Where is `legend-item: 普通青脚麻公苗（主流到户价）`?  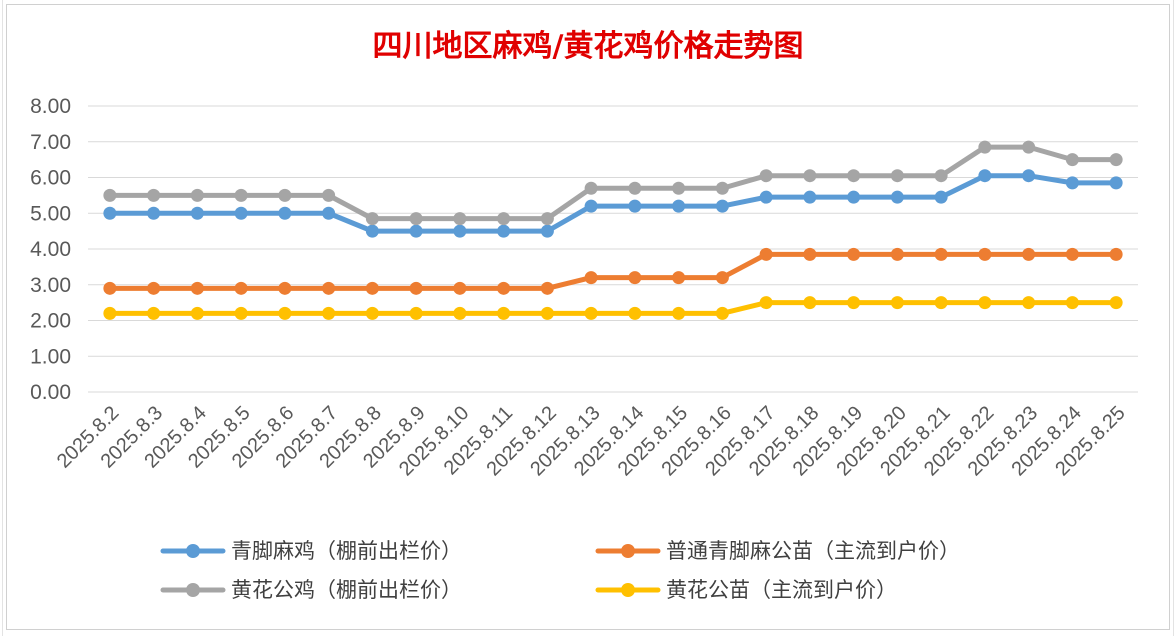
legend-item: 普通青脚麻公苗（主流到户价） is located at coordinates (777, 551).